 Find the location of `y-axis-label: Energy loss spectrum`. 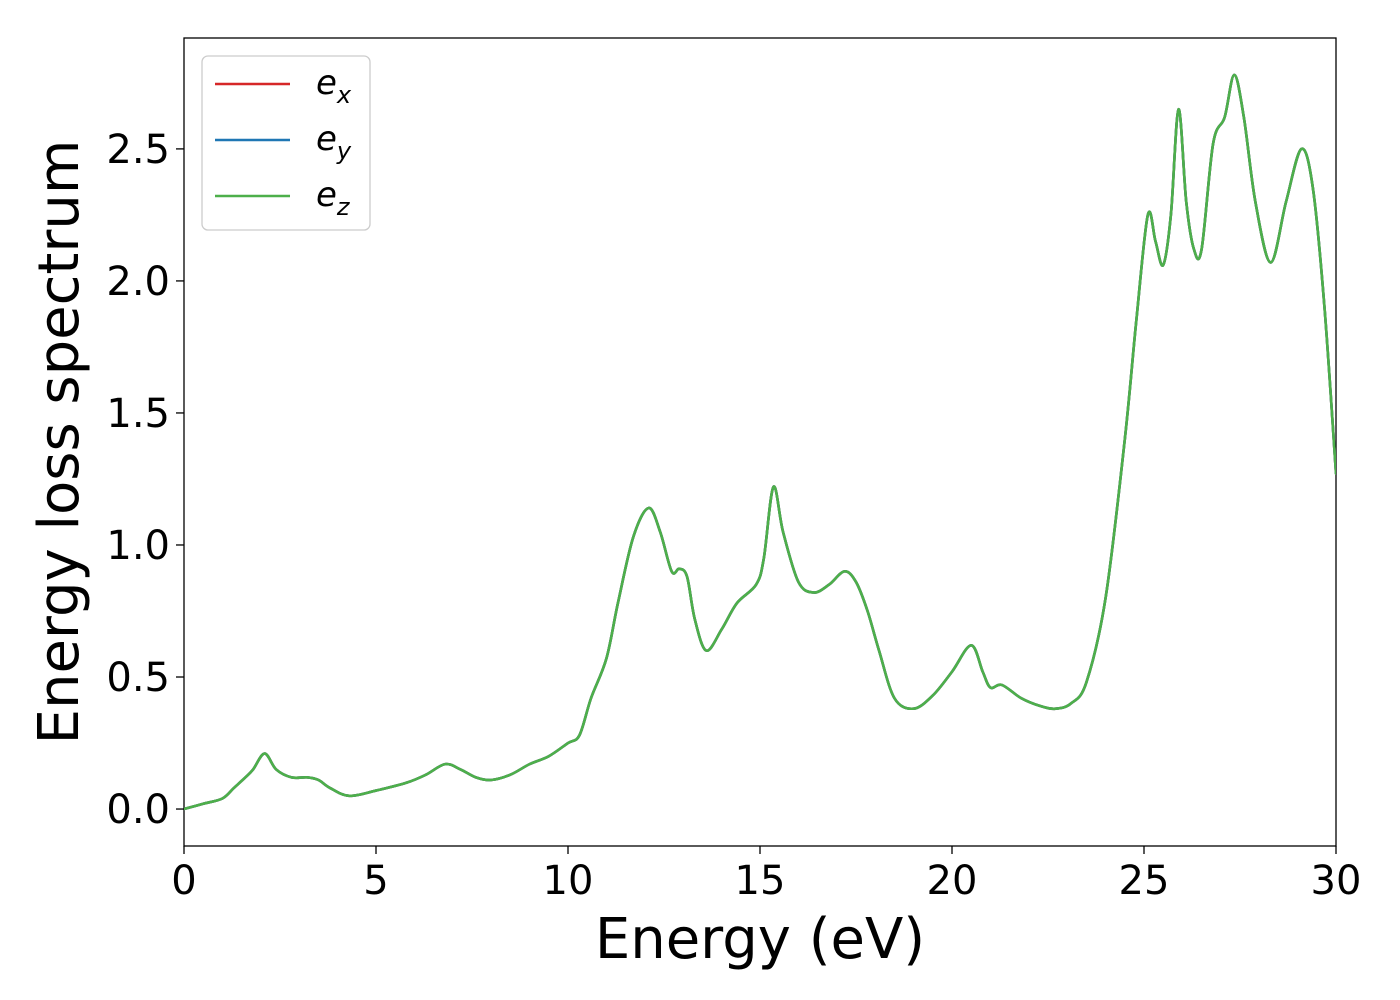

y-axis-label: Energy loss spectrum is located at coordinates (59, 442).